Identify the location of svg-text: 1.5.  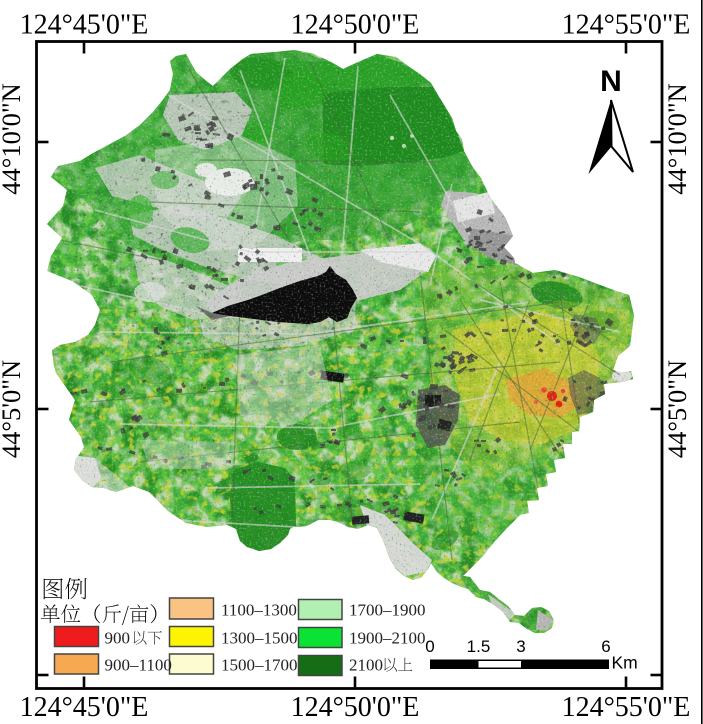
(479, 646).